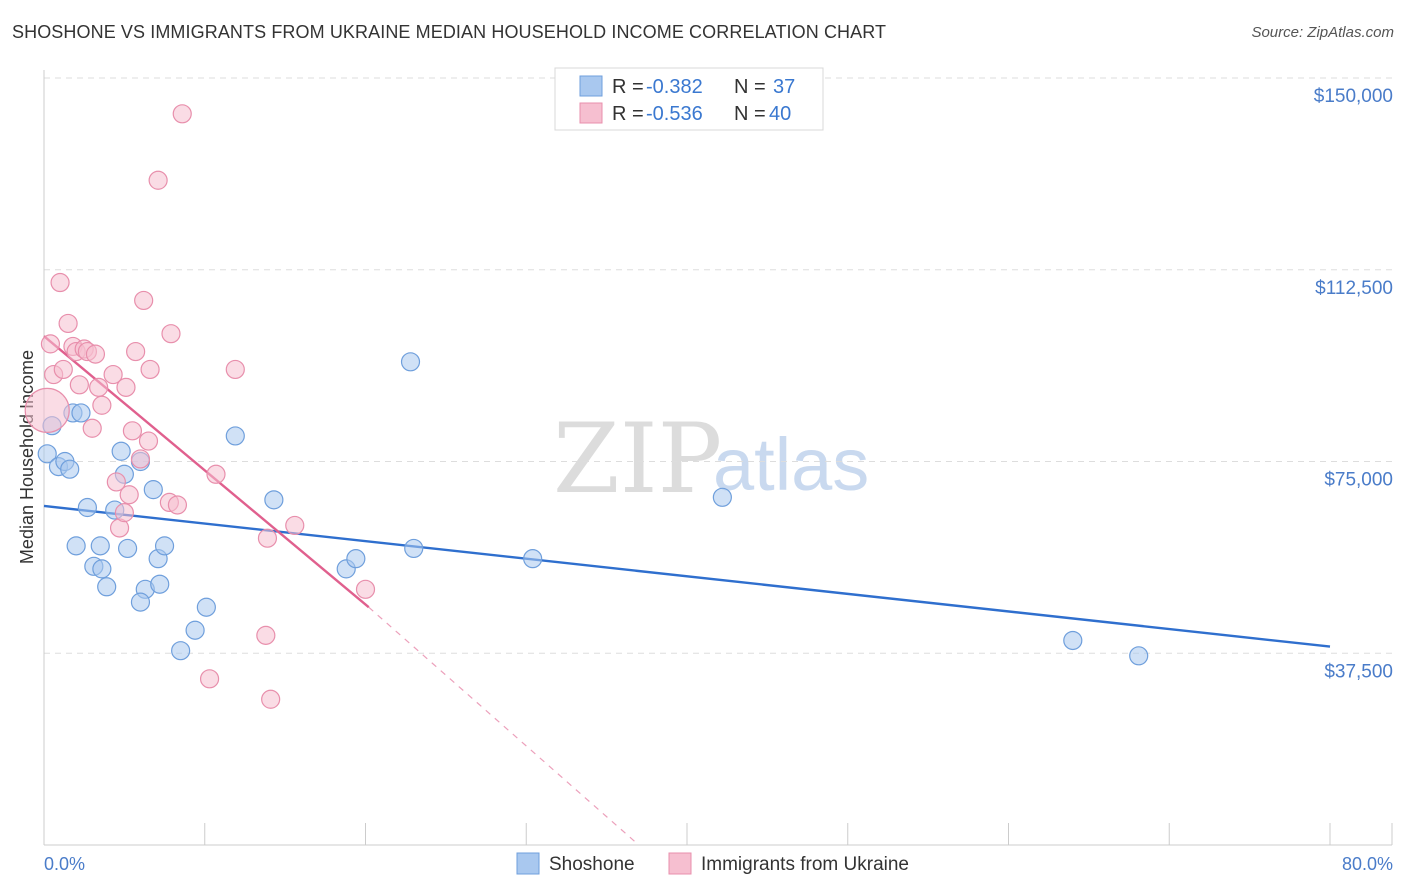 Image resolution: width=1406 pixels, height=892 pixels. Describe the element at coordinates (791, 464) in the screenshot. I see `watermark-atlas: atlas` at that location.